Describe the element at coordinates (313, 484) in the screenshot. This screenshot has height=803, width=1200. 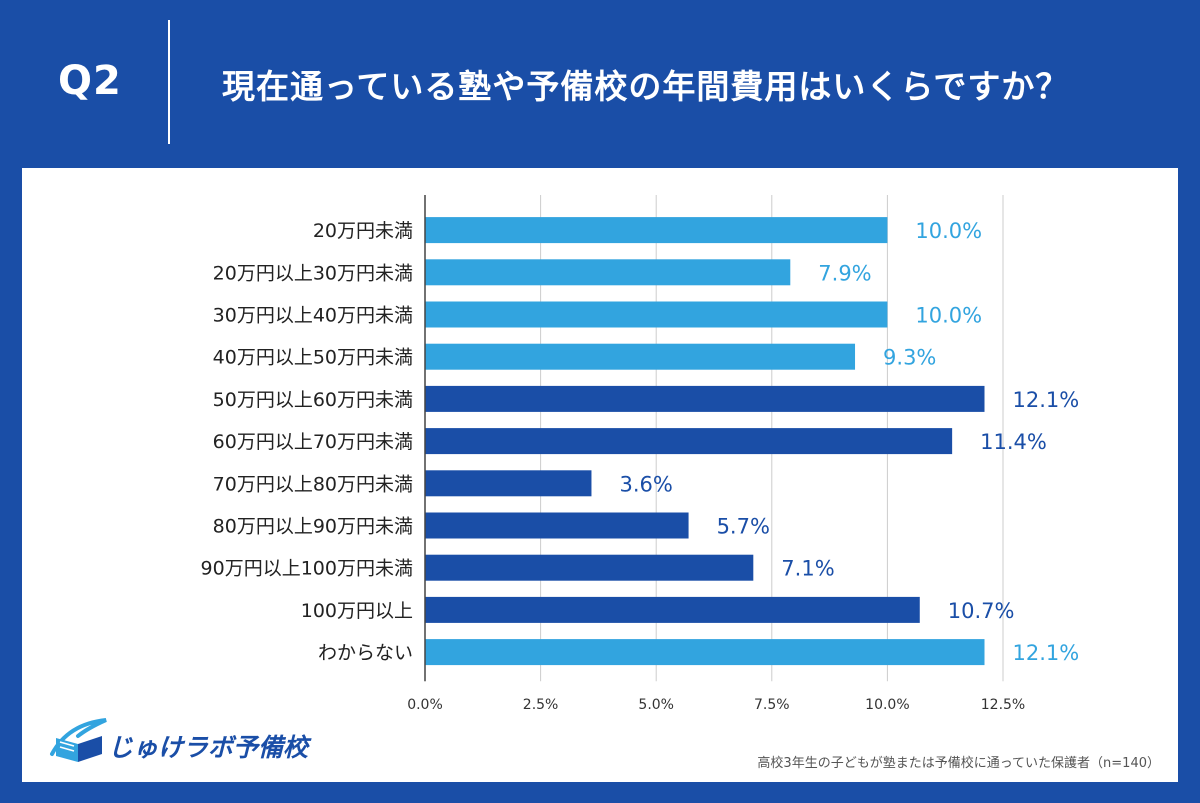
I see `category-label: 70万円以上80万円未満` at that location.